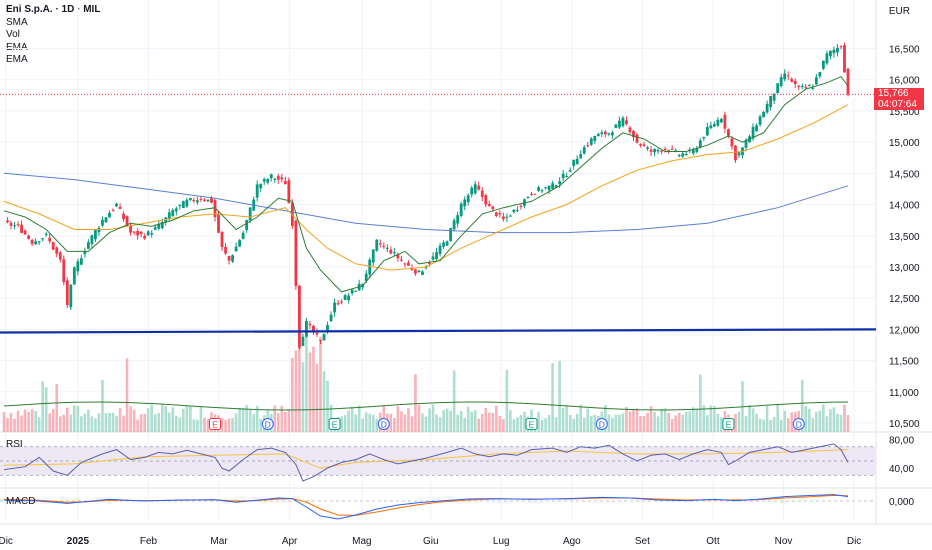 The image size is (932, 550). I want to click on time-tick-label: Lug, so click(501, 541).